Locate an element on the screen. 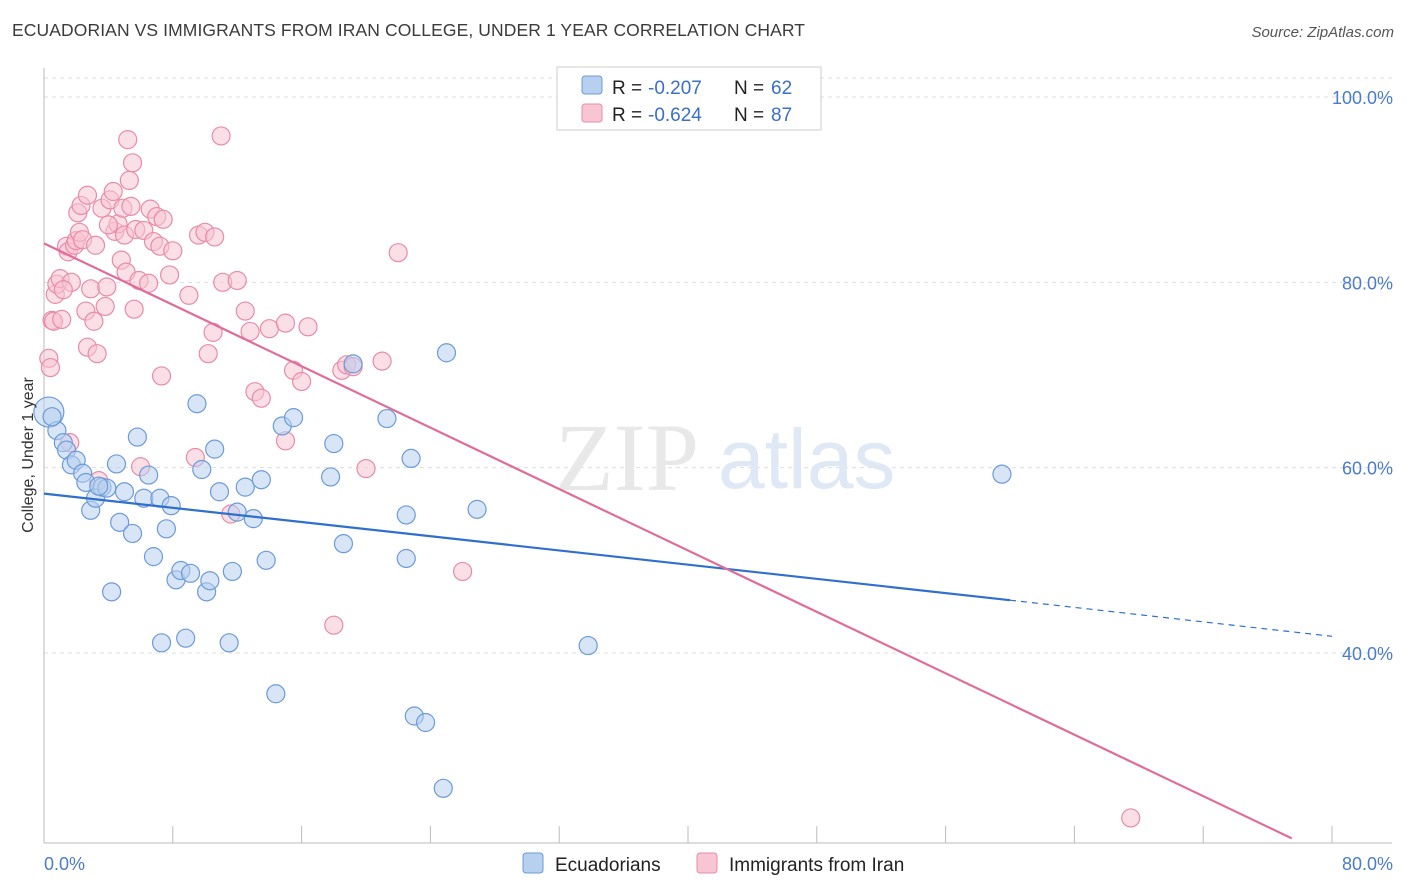 The width and height of the screenshot is (1406, 892). legend-n-label-2: N = is located at coordinates (751, 115).